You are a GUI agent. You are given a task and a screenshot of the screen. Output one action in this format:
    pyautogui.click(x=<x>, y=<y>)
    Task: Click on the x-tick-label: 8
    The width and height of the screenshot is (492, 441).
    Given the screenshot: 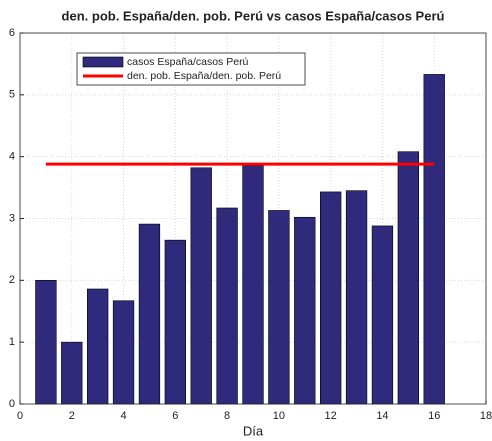 What is the action you would take?
    pyautogui.click(x=227, y=416)
    